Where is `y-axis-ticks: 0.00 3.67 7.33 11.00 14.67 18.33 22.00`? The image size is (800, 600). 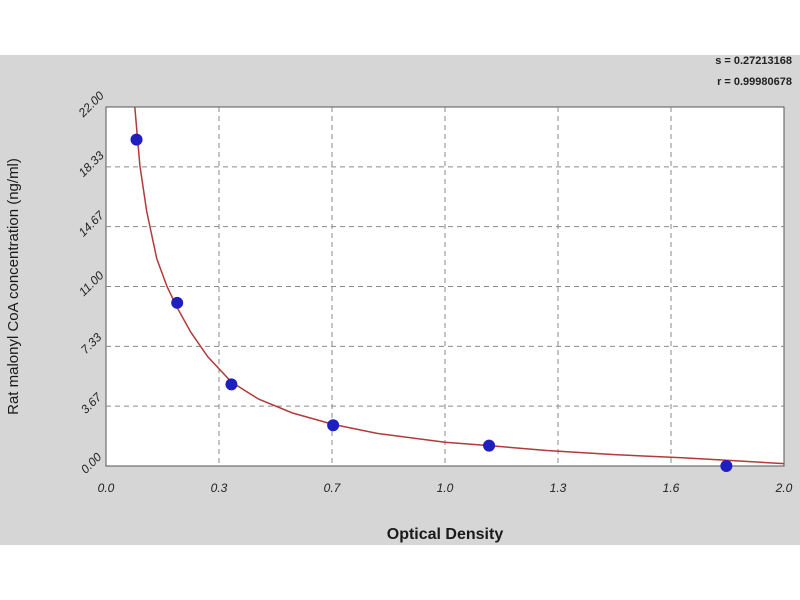
y-axis-ticks: 0.00 3.67 7.33 11.00 14.67 18.33 22.00 is located at coordinates (91, 282).